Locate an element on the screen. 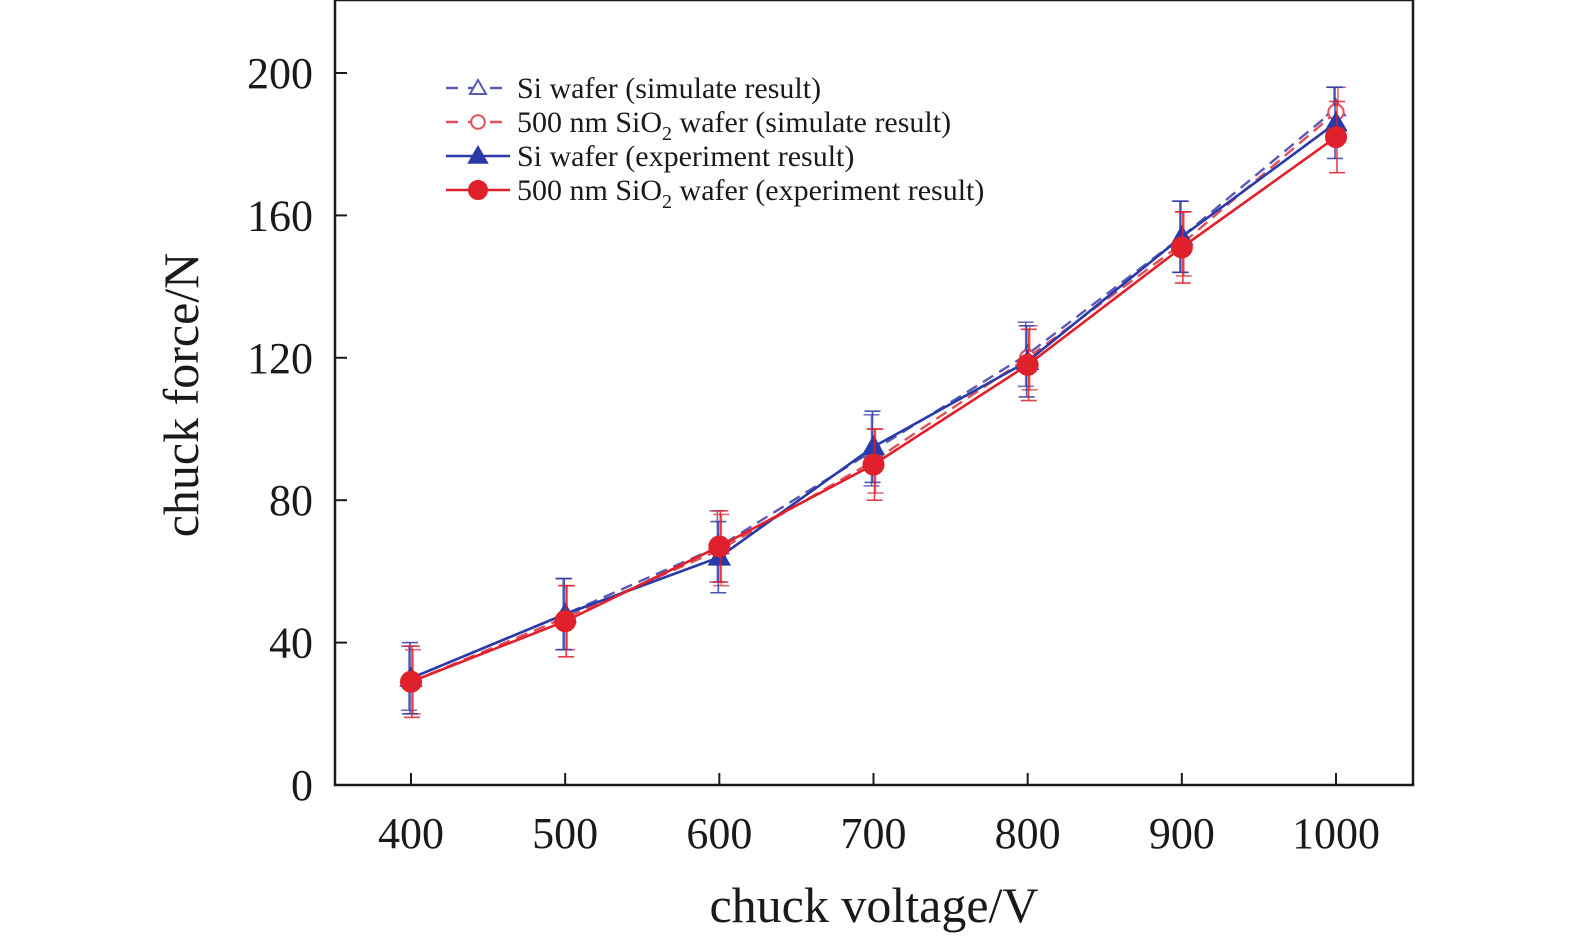 Image resolution: width=1575 pixels, height=943 pixels. legend-label-part: Si wafer (simulate result) is located at coordinates (669, 88).